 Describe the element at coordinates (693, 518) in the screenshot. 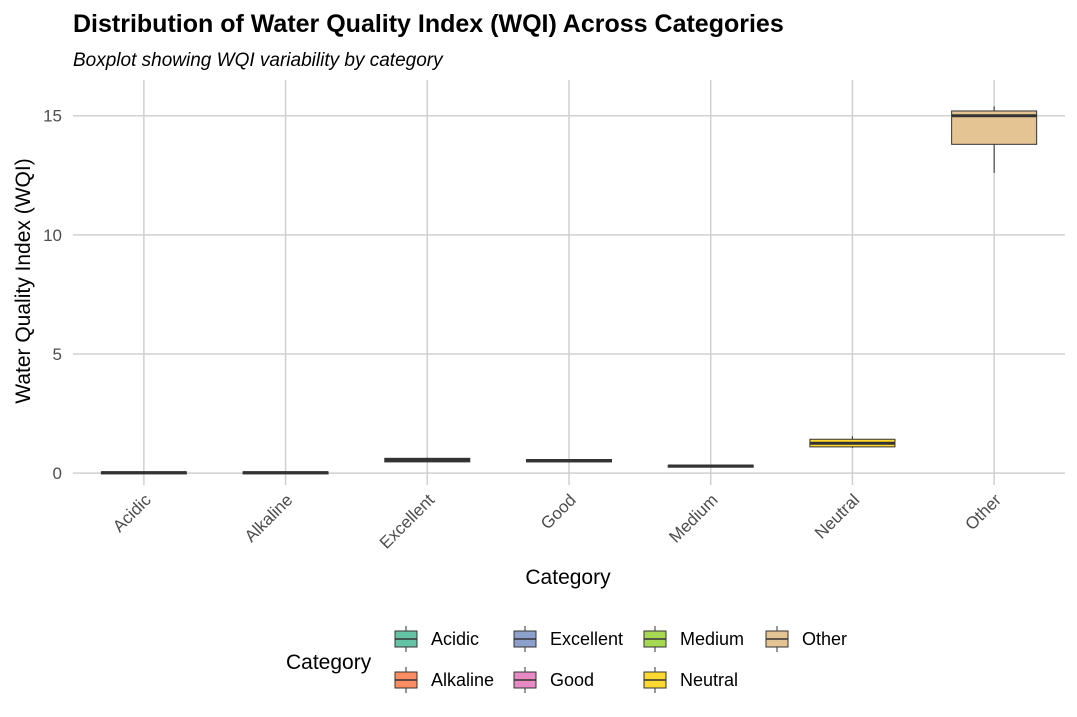

I see `x-tick-label: Medium` at that location.